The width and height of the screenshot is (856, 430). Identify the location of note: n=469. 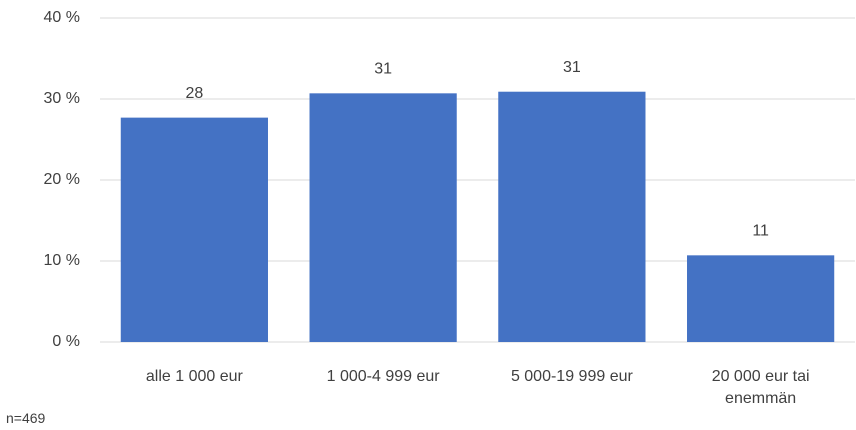
(26, 418).